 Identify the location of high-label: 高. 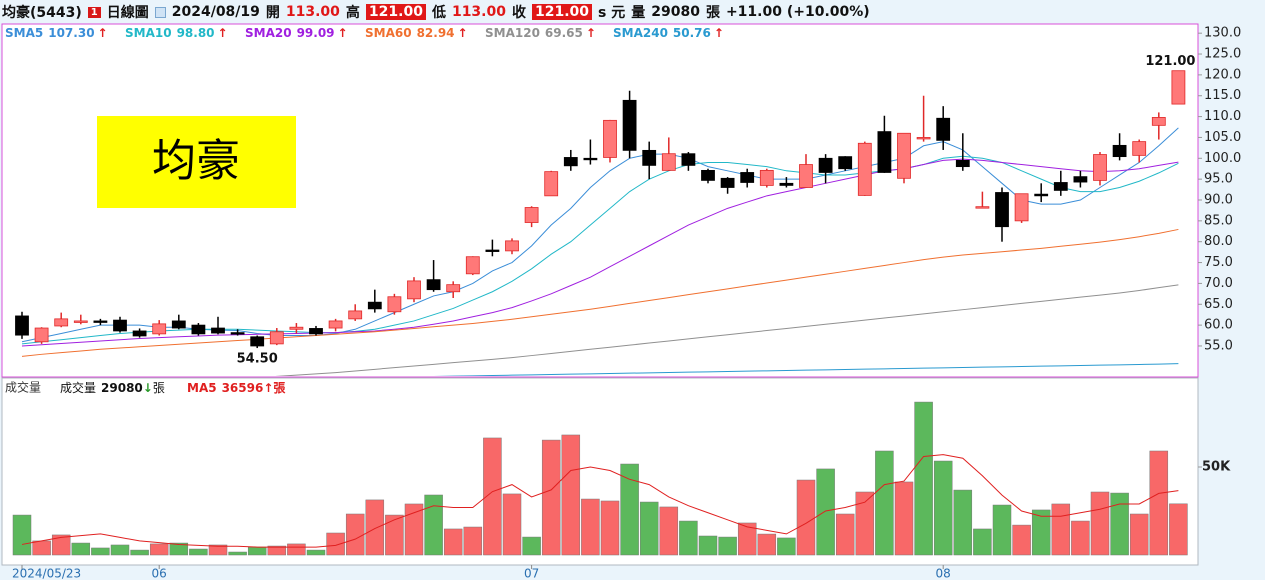
(352, 13).